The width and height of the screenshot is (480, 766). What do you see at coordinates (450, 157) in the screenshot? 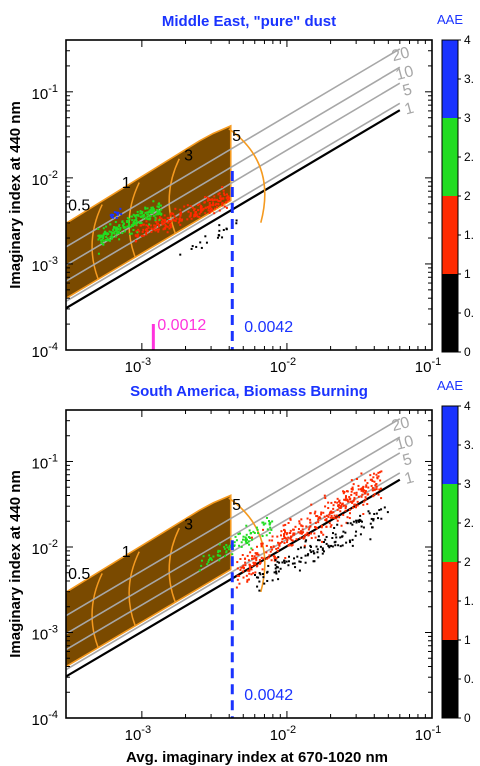
I see `colorbar-band` at bounding box center [450, 157].